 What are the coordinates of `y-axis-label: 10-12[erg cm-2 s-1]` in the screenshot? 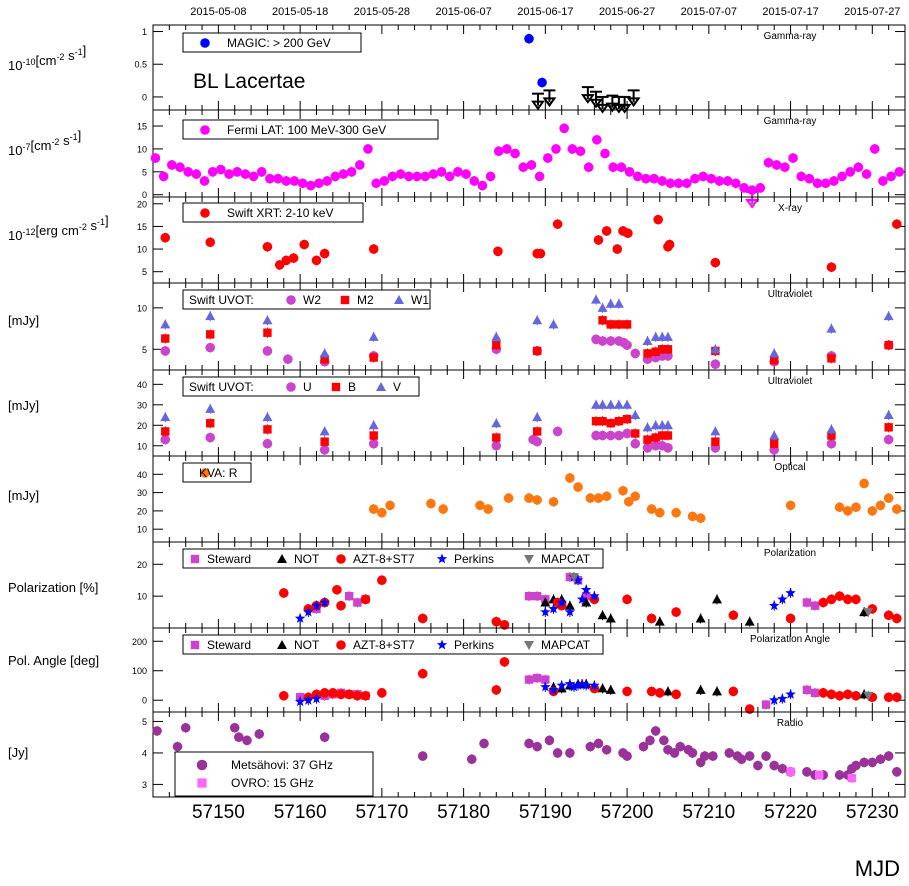 It's located at (58, 228).